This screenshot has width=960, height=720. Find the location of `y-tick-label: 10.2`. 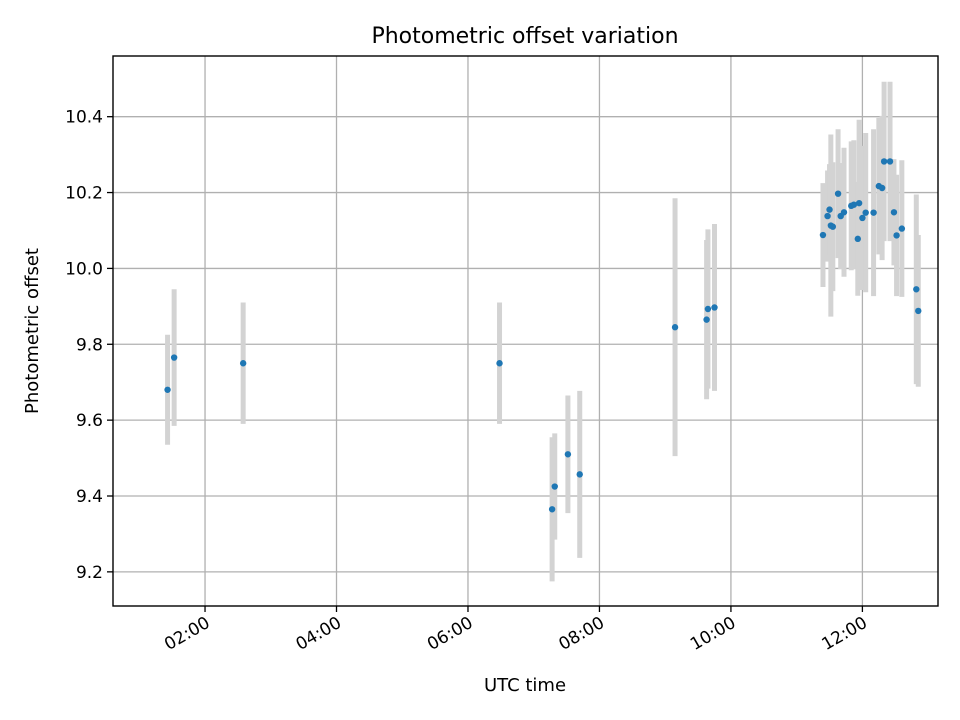

y-tick-label: 10.2 is located at coordinates (84, 194).